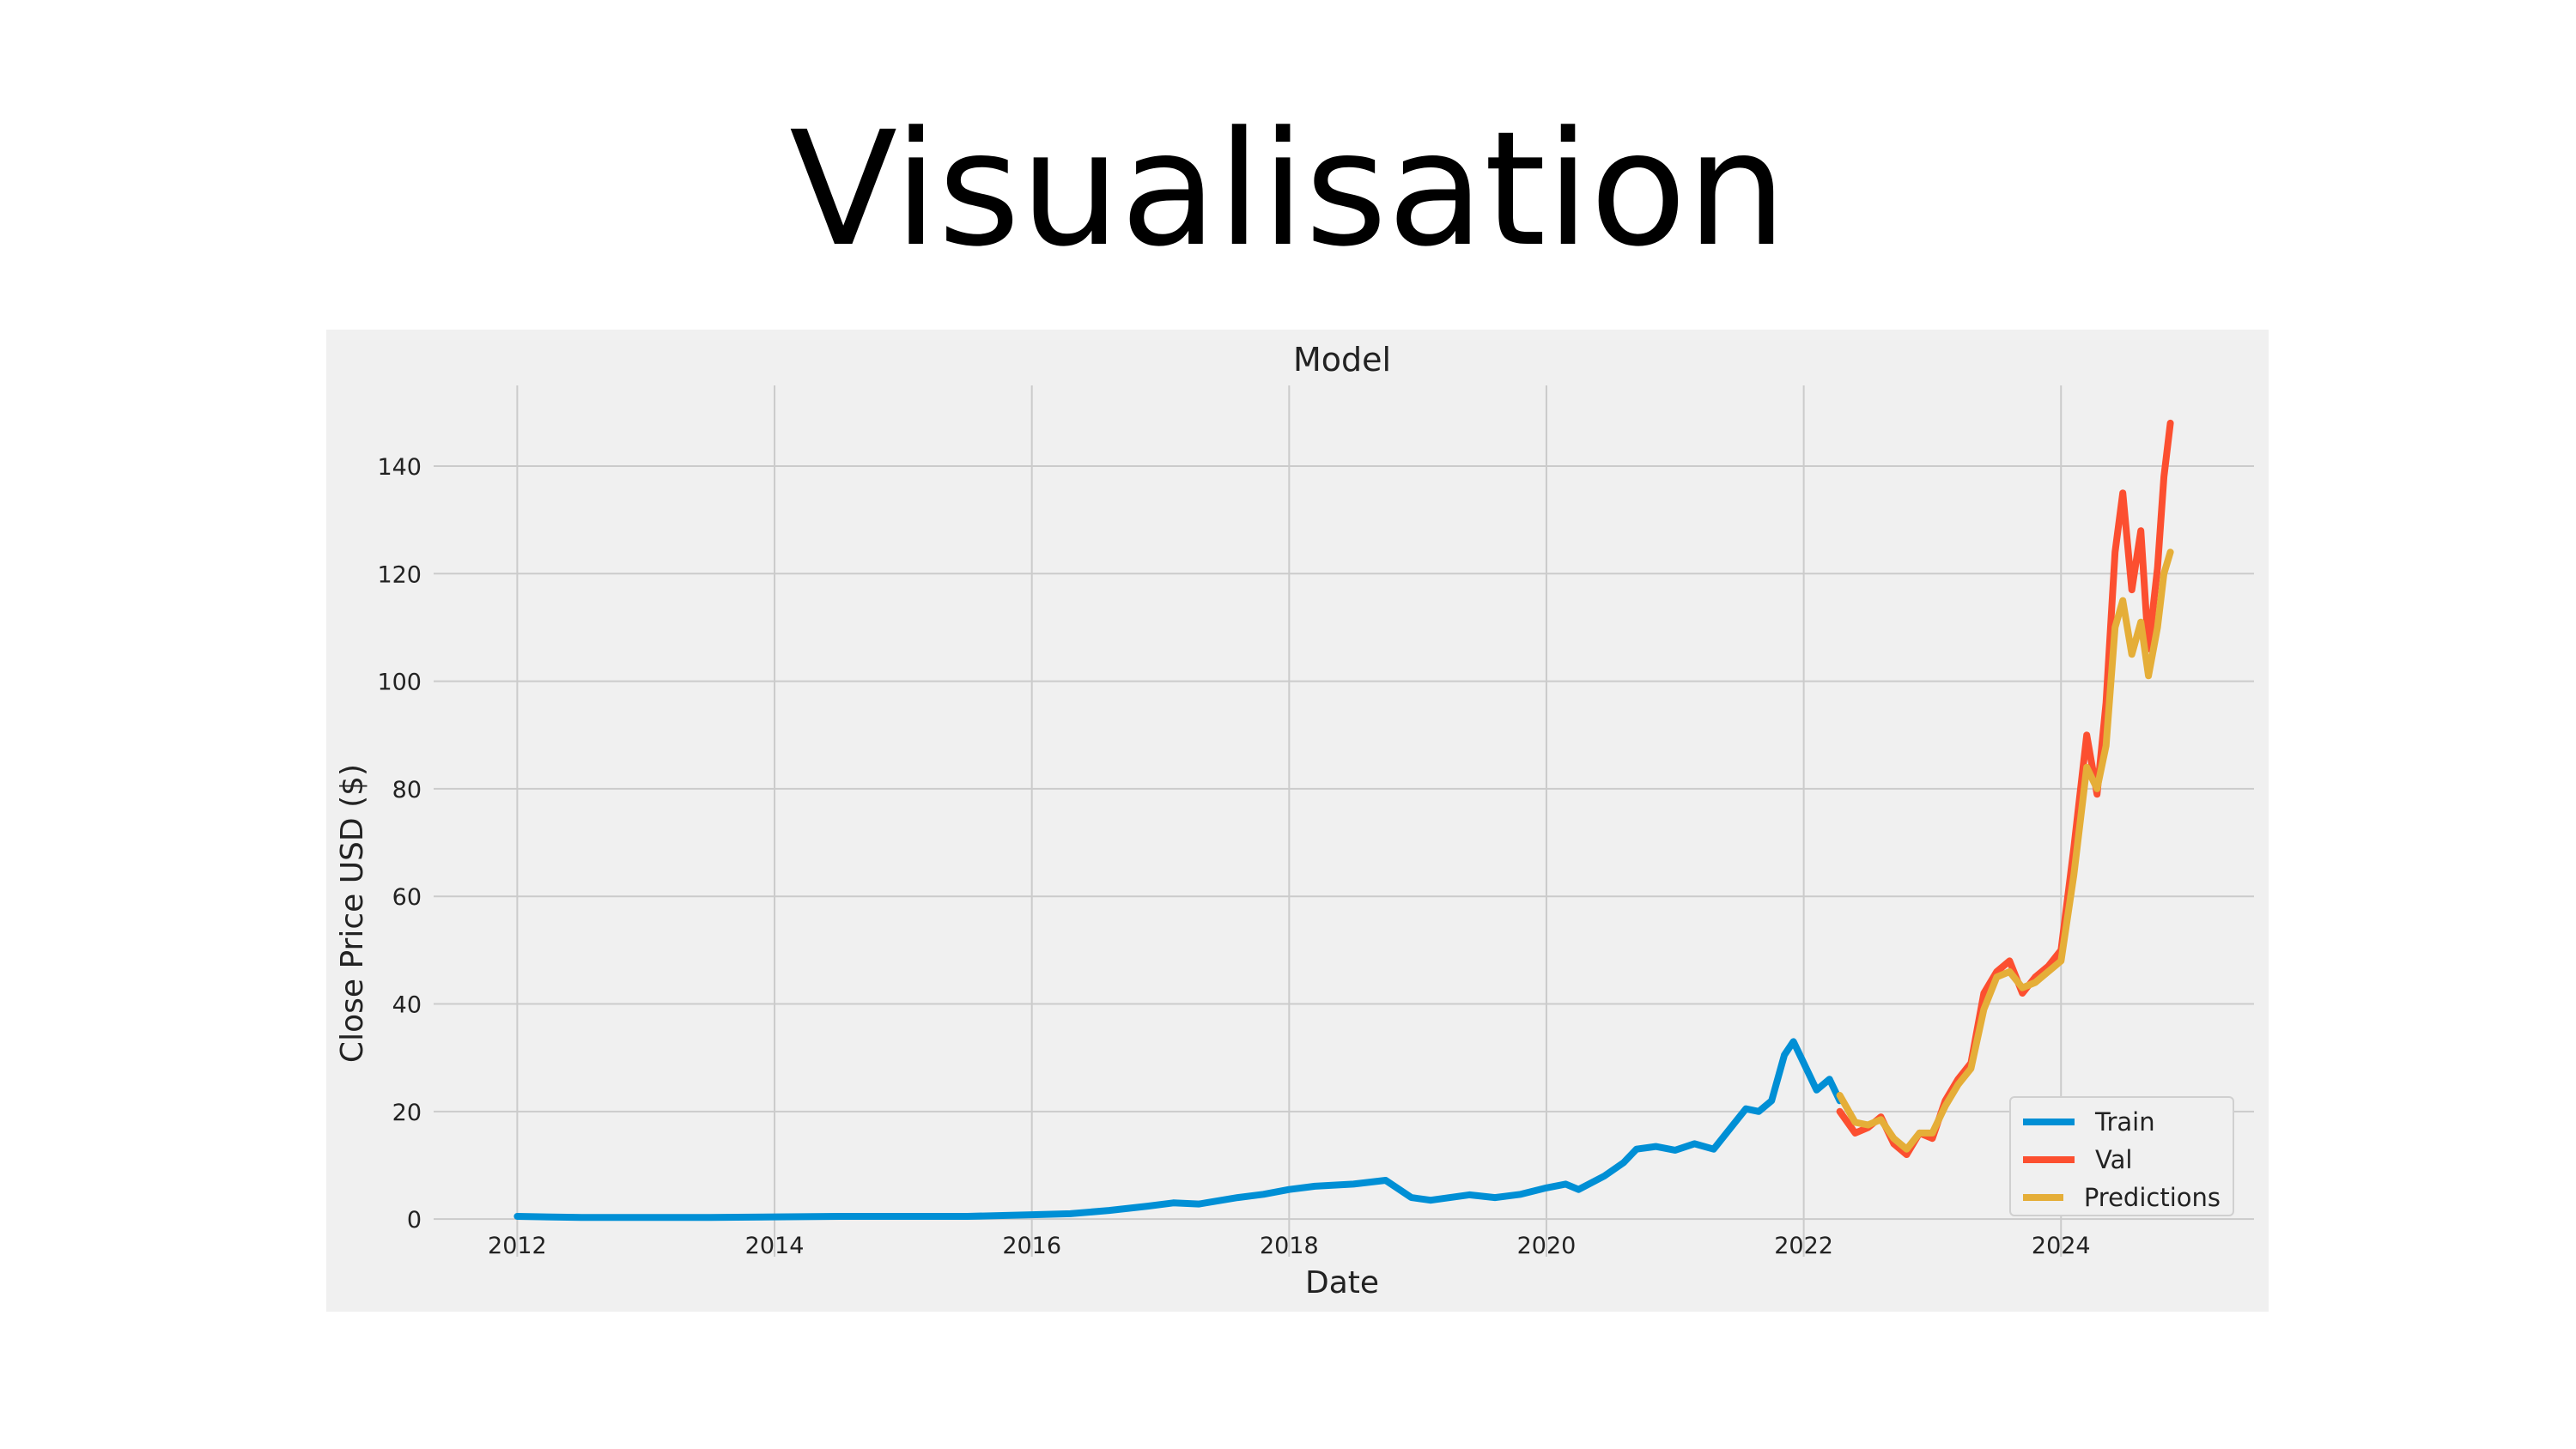 This screenshot has width=2576, height=1449. Describe the element at coordinates (1290, 1246) in the screenshot. I see `x-tick-label: 2018` at that location.